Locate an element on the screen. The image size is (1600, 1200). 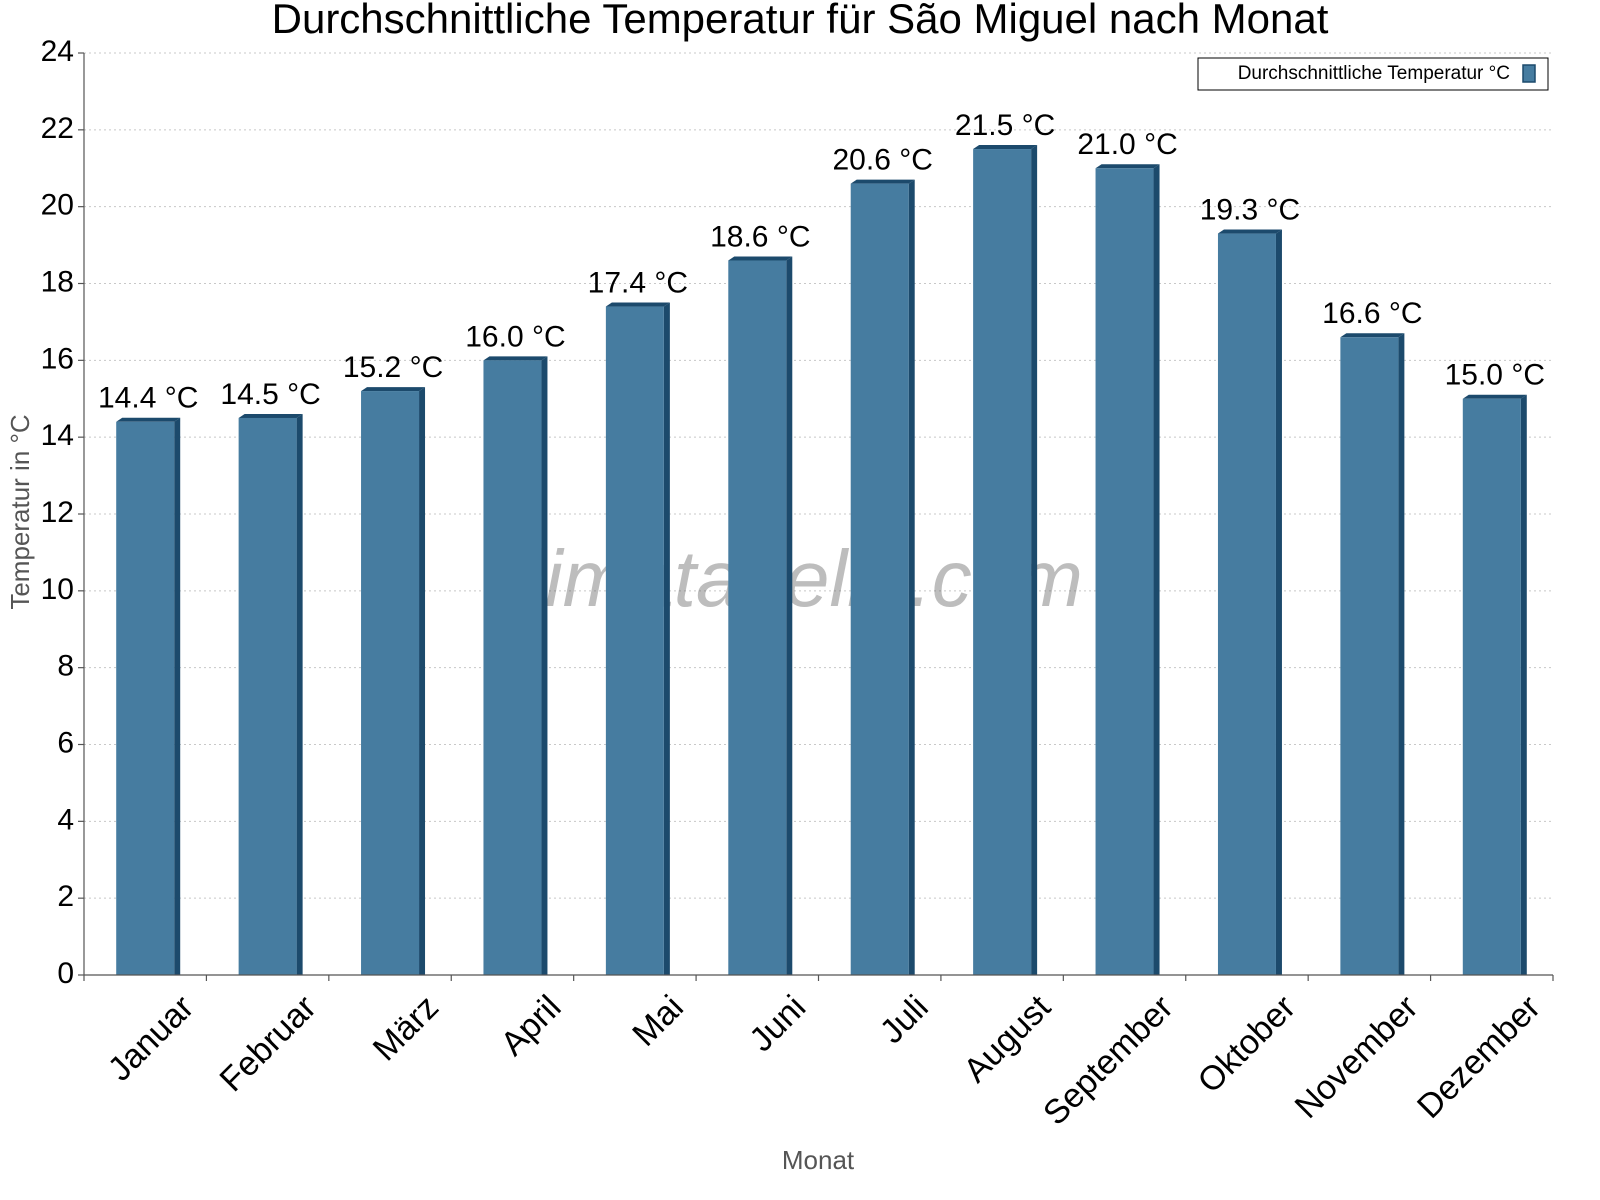
value-label: 16.0 °C is located at coordinates (515, 336).